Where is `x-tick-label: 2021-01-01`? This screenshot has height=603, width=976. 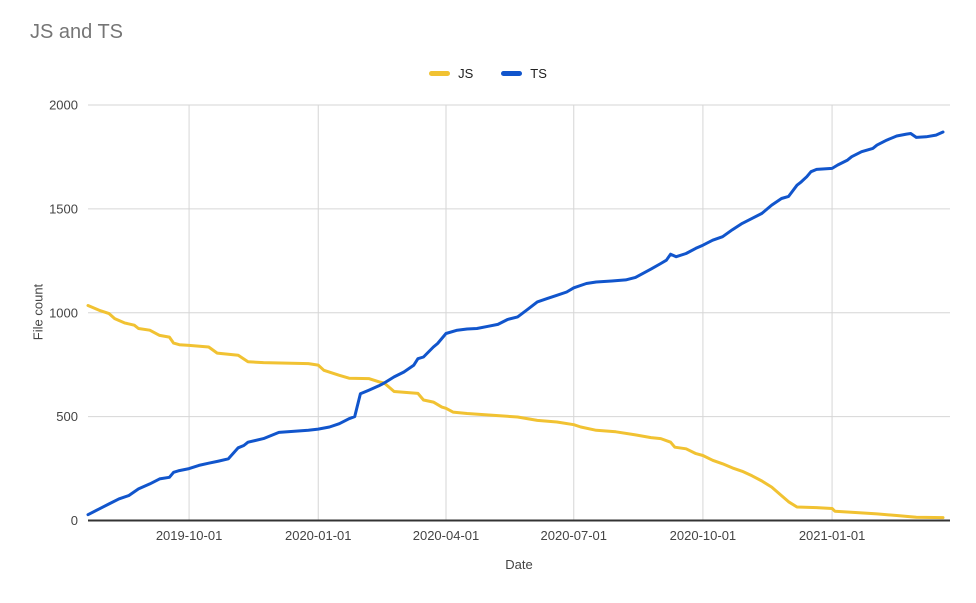 x-tick-label: 2021-01-01 is located at coordinates (832, 535).